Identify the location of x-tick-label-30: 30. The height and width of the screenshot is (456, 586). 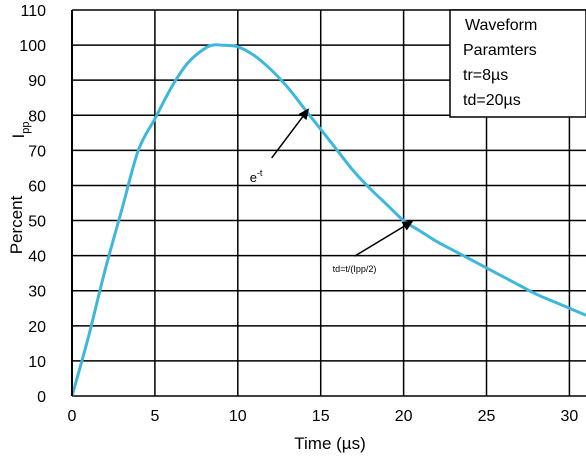
(570, 416).